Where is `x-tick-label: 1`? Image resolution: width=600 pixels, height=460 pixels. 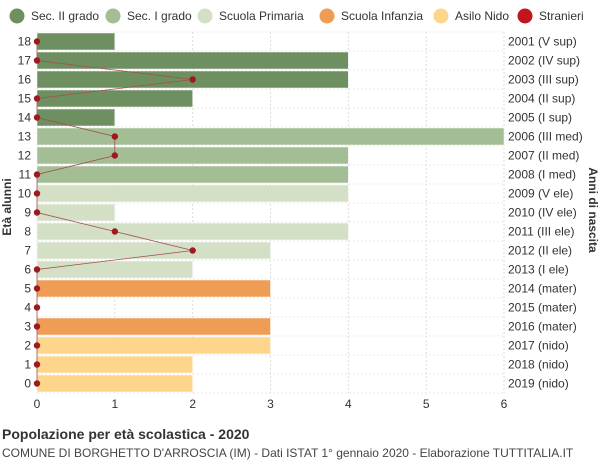
x-tick-label: 1 is located at coordinates (114, 404).